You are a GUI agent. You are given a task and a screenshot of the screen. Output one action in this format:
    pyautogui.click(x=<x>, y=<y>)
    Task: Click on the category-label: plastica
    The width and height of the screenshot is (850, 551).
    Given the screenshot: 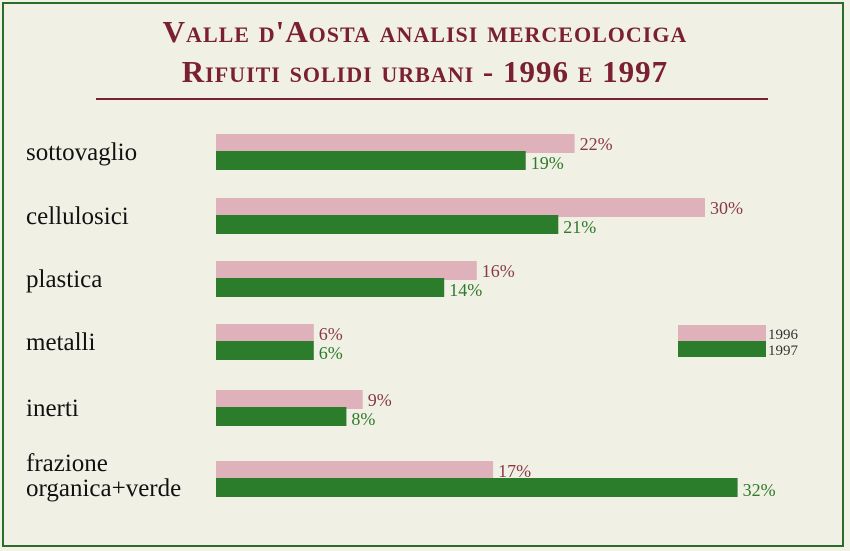 What is the action you would take?
    pyautogui.click(x=64, y=279)
    